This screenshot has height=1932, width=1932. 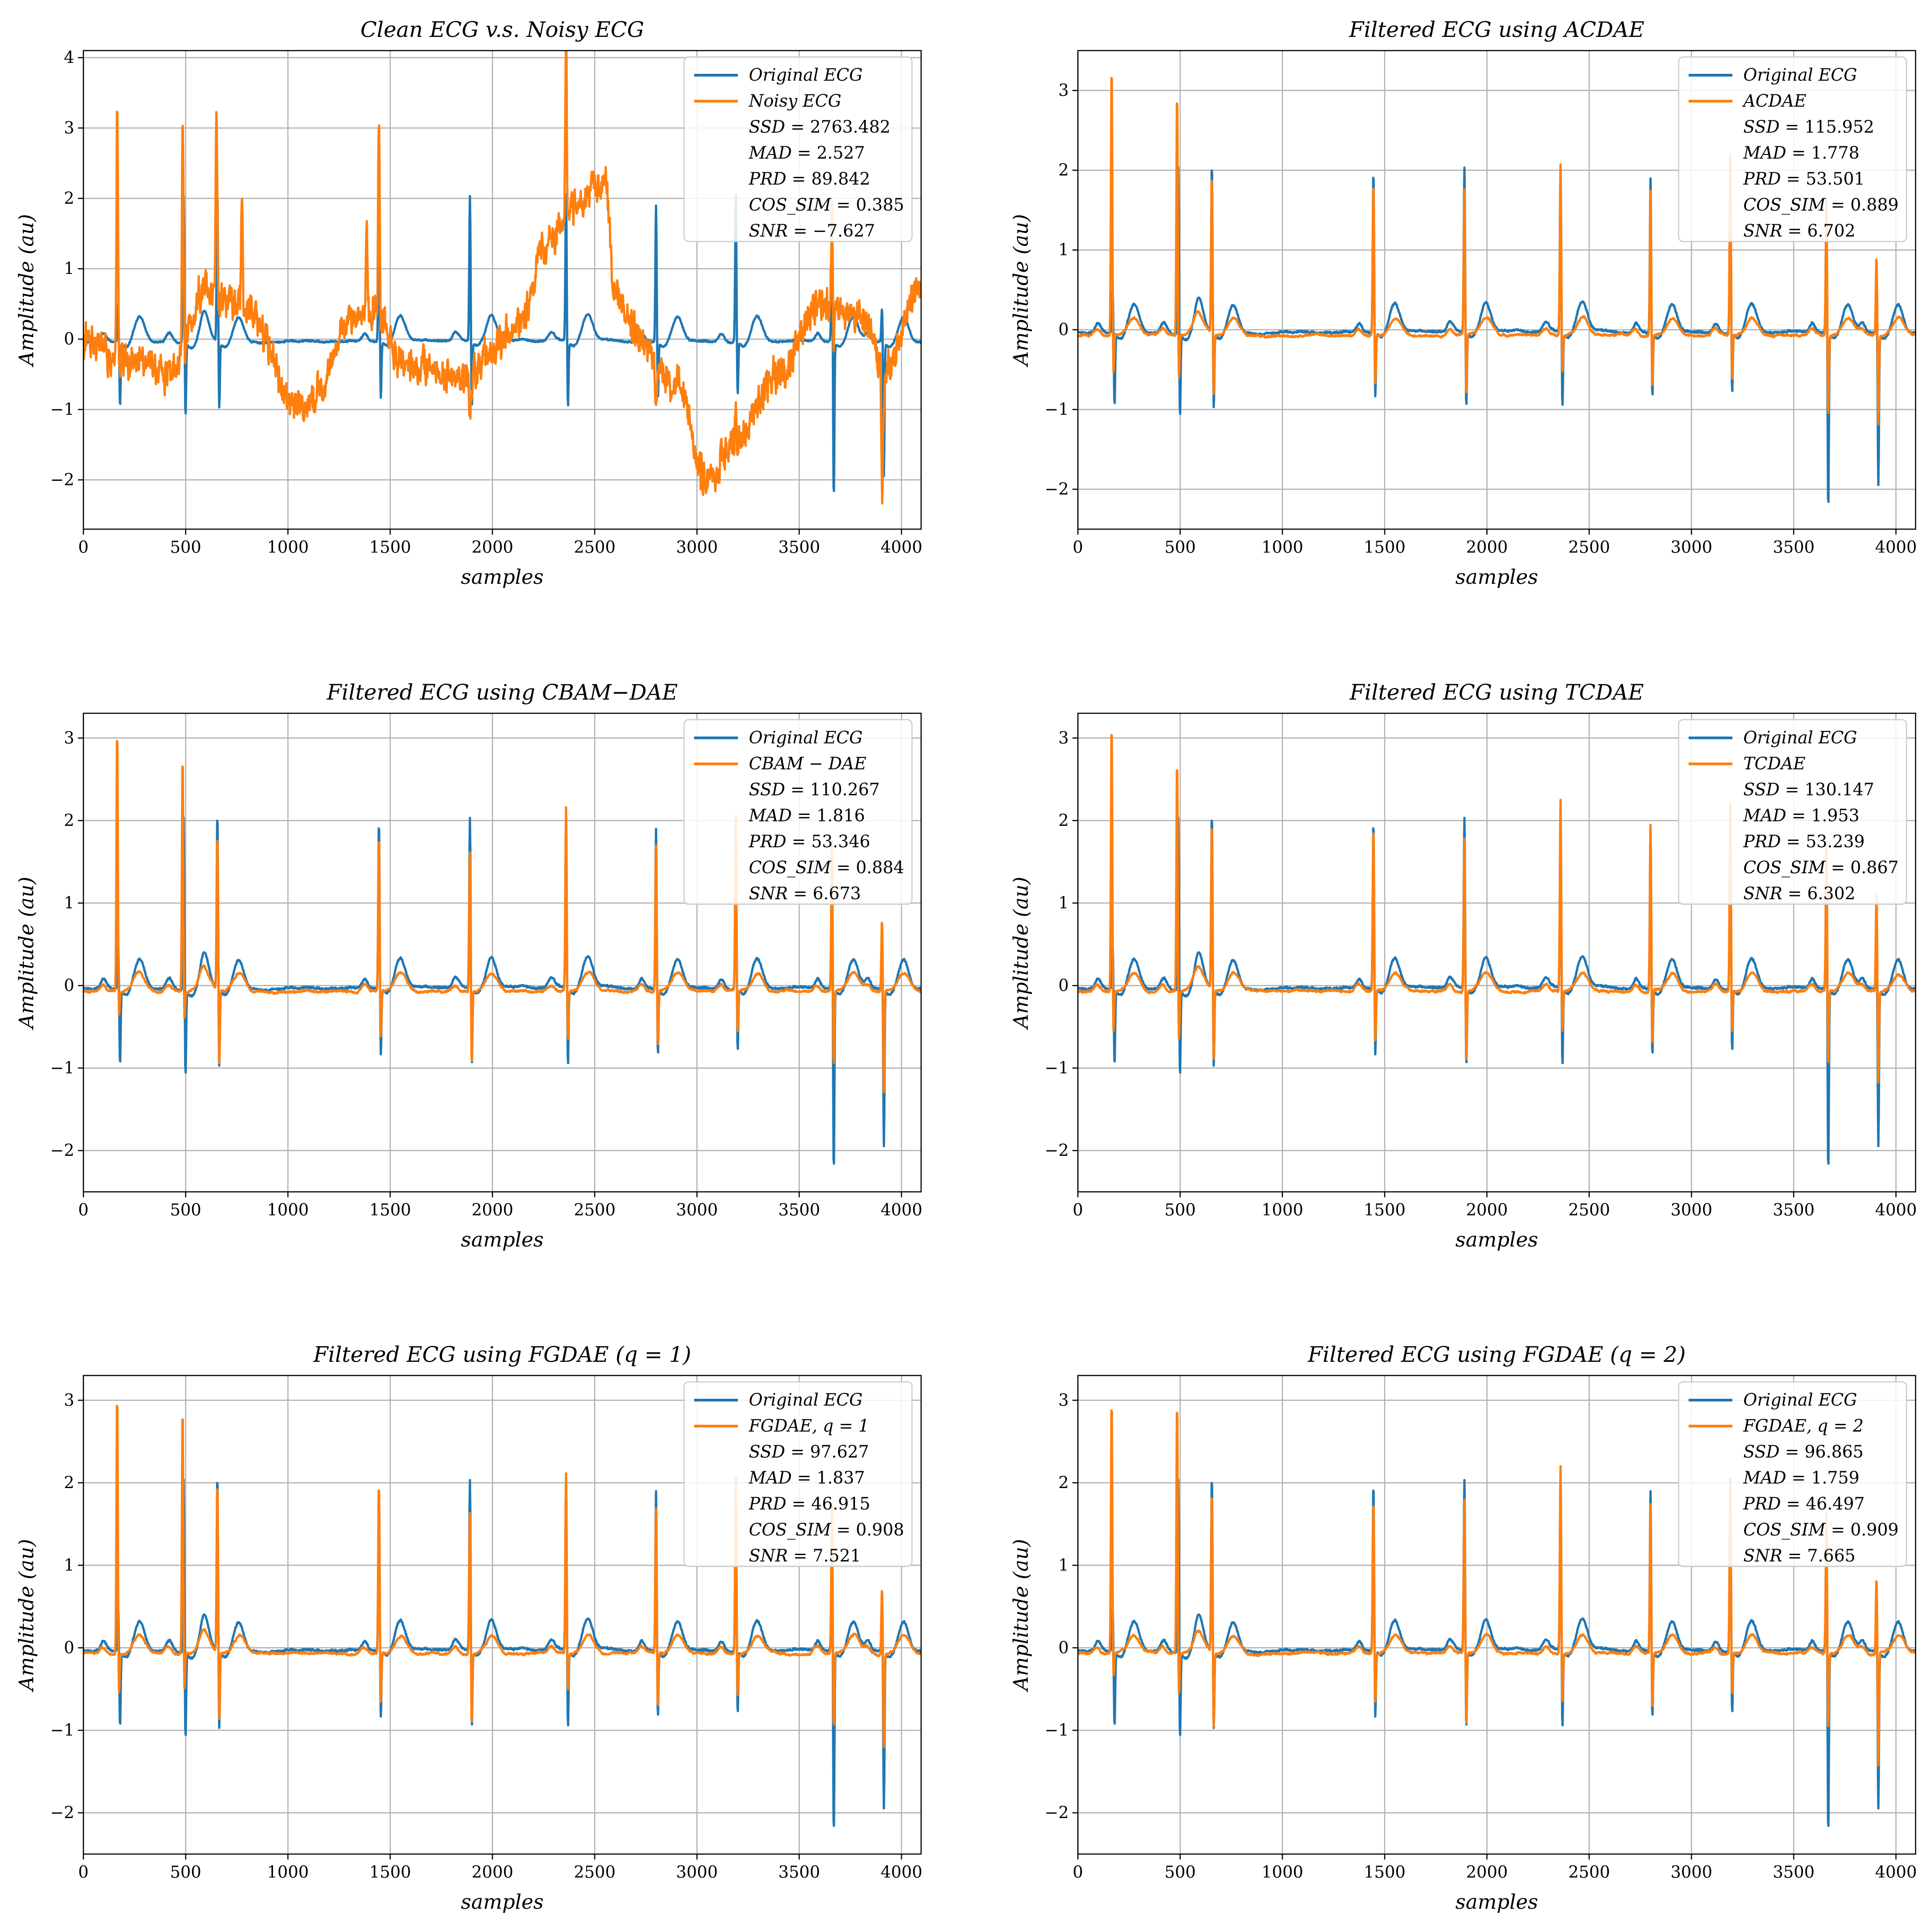 I want to click on metric-value: 115.952, so click(x=1839, y=127).